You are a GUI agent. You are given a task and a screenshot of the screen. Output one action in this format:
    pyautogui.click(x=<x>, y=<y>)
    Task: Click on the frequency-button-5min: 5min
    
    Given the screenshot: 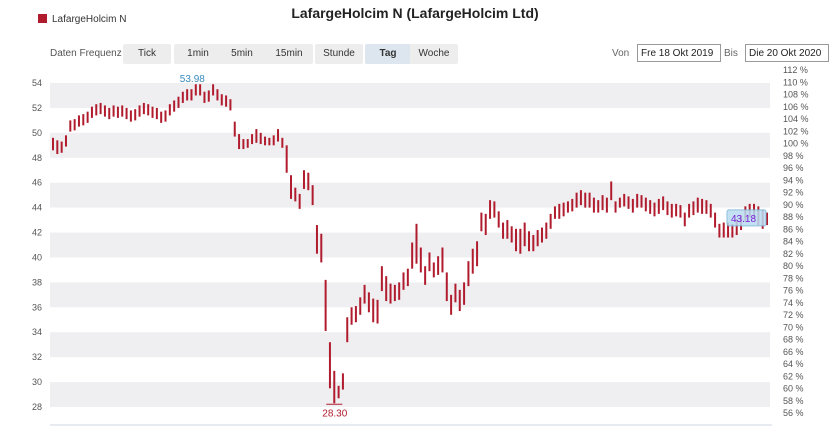 What is the action you would take?
    pyautogui.click(x=242, y=54)
    